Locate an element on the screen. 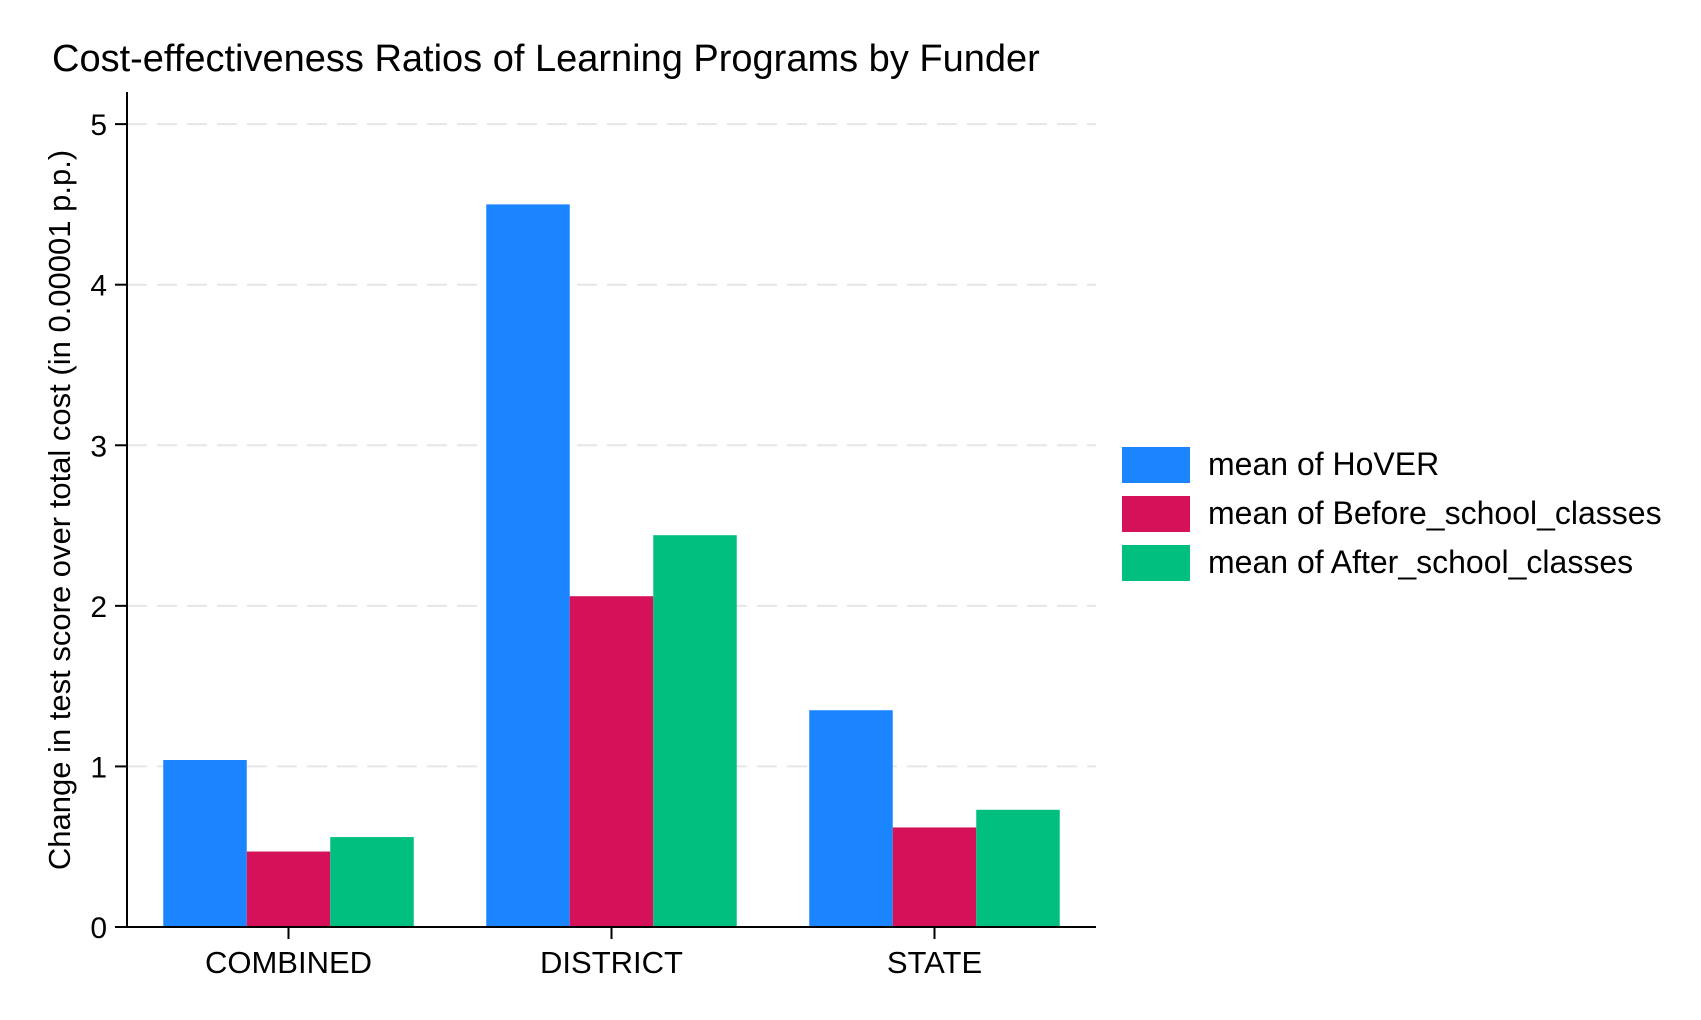 Image resolution: width=1701 pixels, height=1020 pixels. legend-label: mean of Before_school_classes is located at coordinates (1435, 513).